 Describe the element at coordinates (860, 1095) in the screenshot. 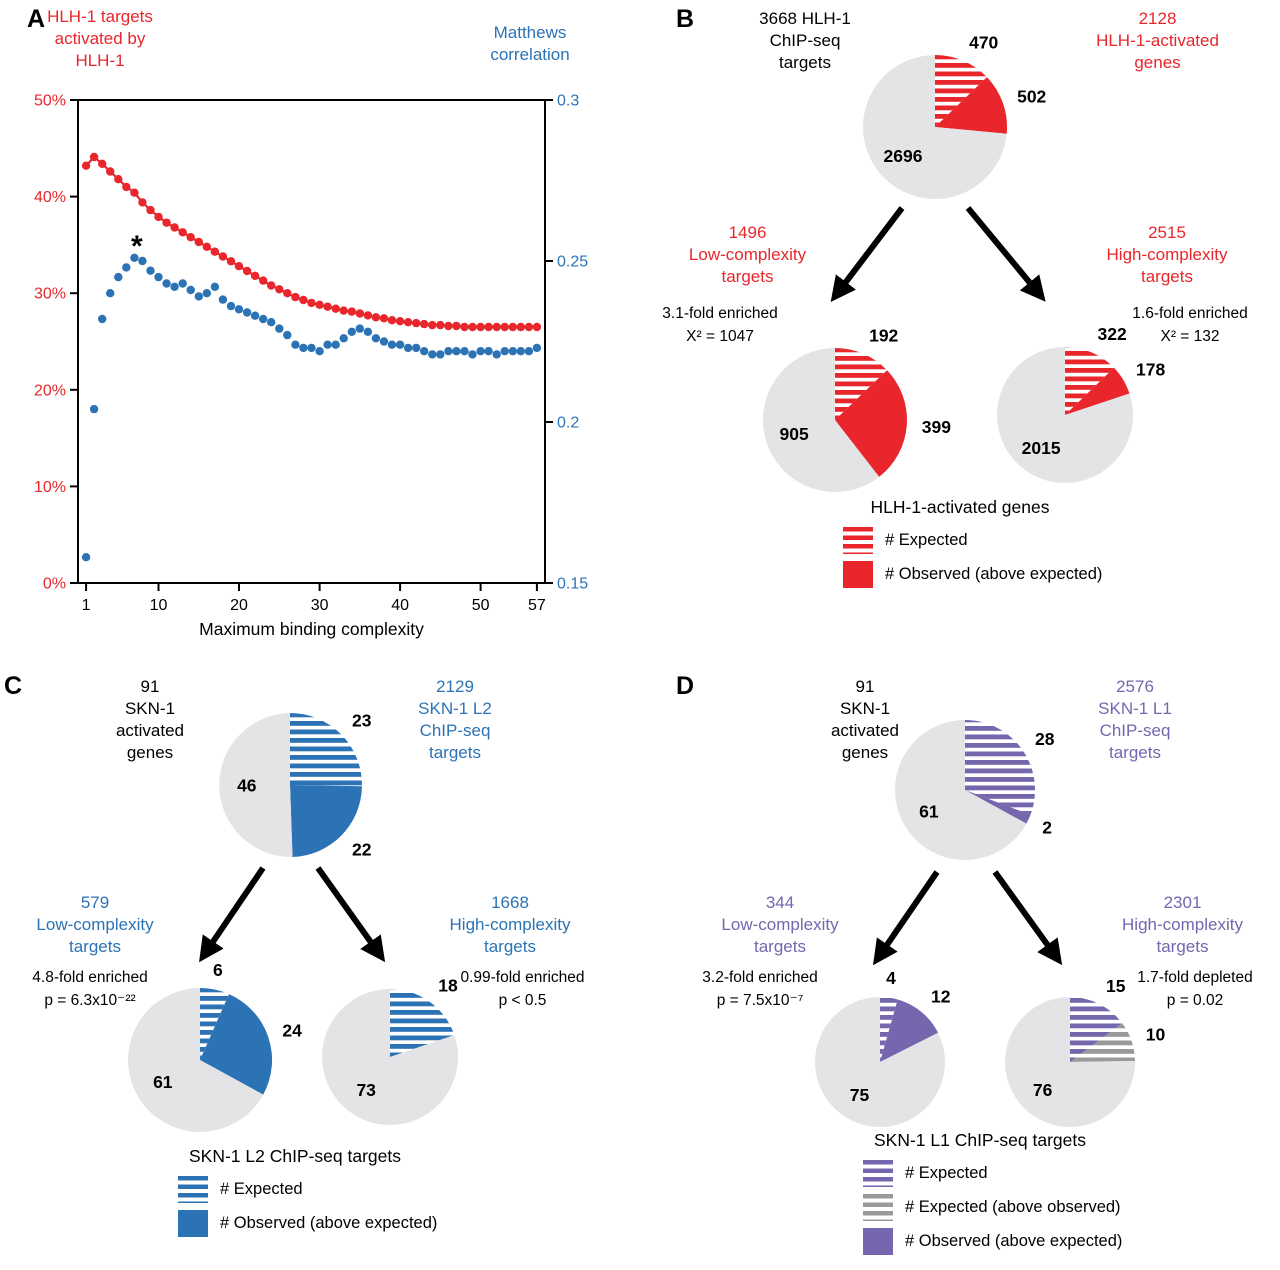

I see `pie-value-label: 75` at that location.